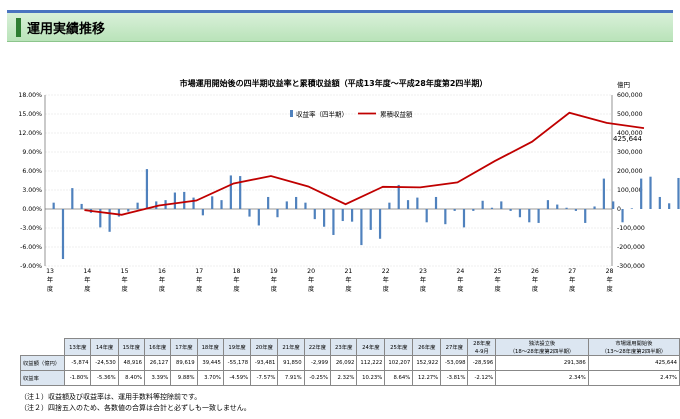 The height and width of the screenshot is (419, 680). What do you see at coordinates (460, 271) in the screenshot?
I see `x-tick-label: 24` at bounding box center [460, 271].